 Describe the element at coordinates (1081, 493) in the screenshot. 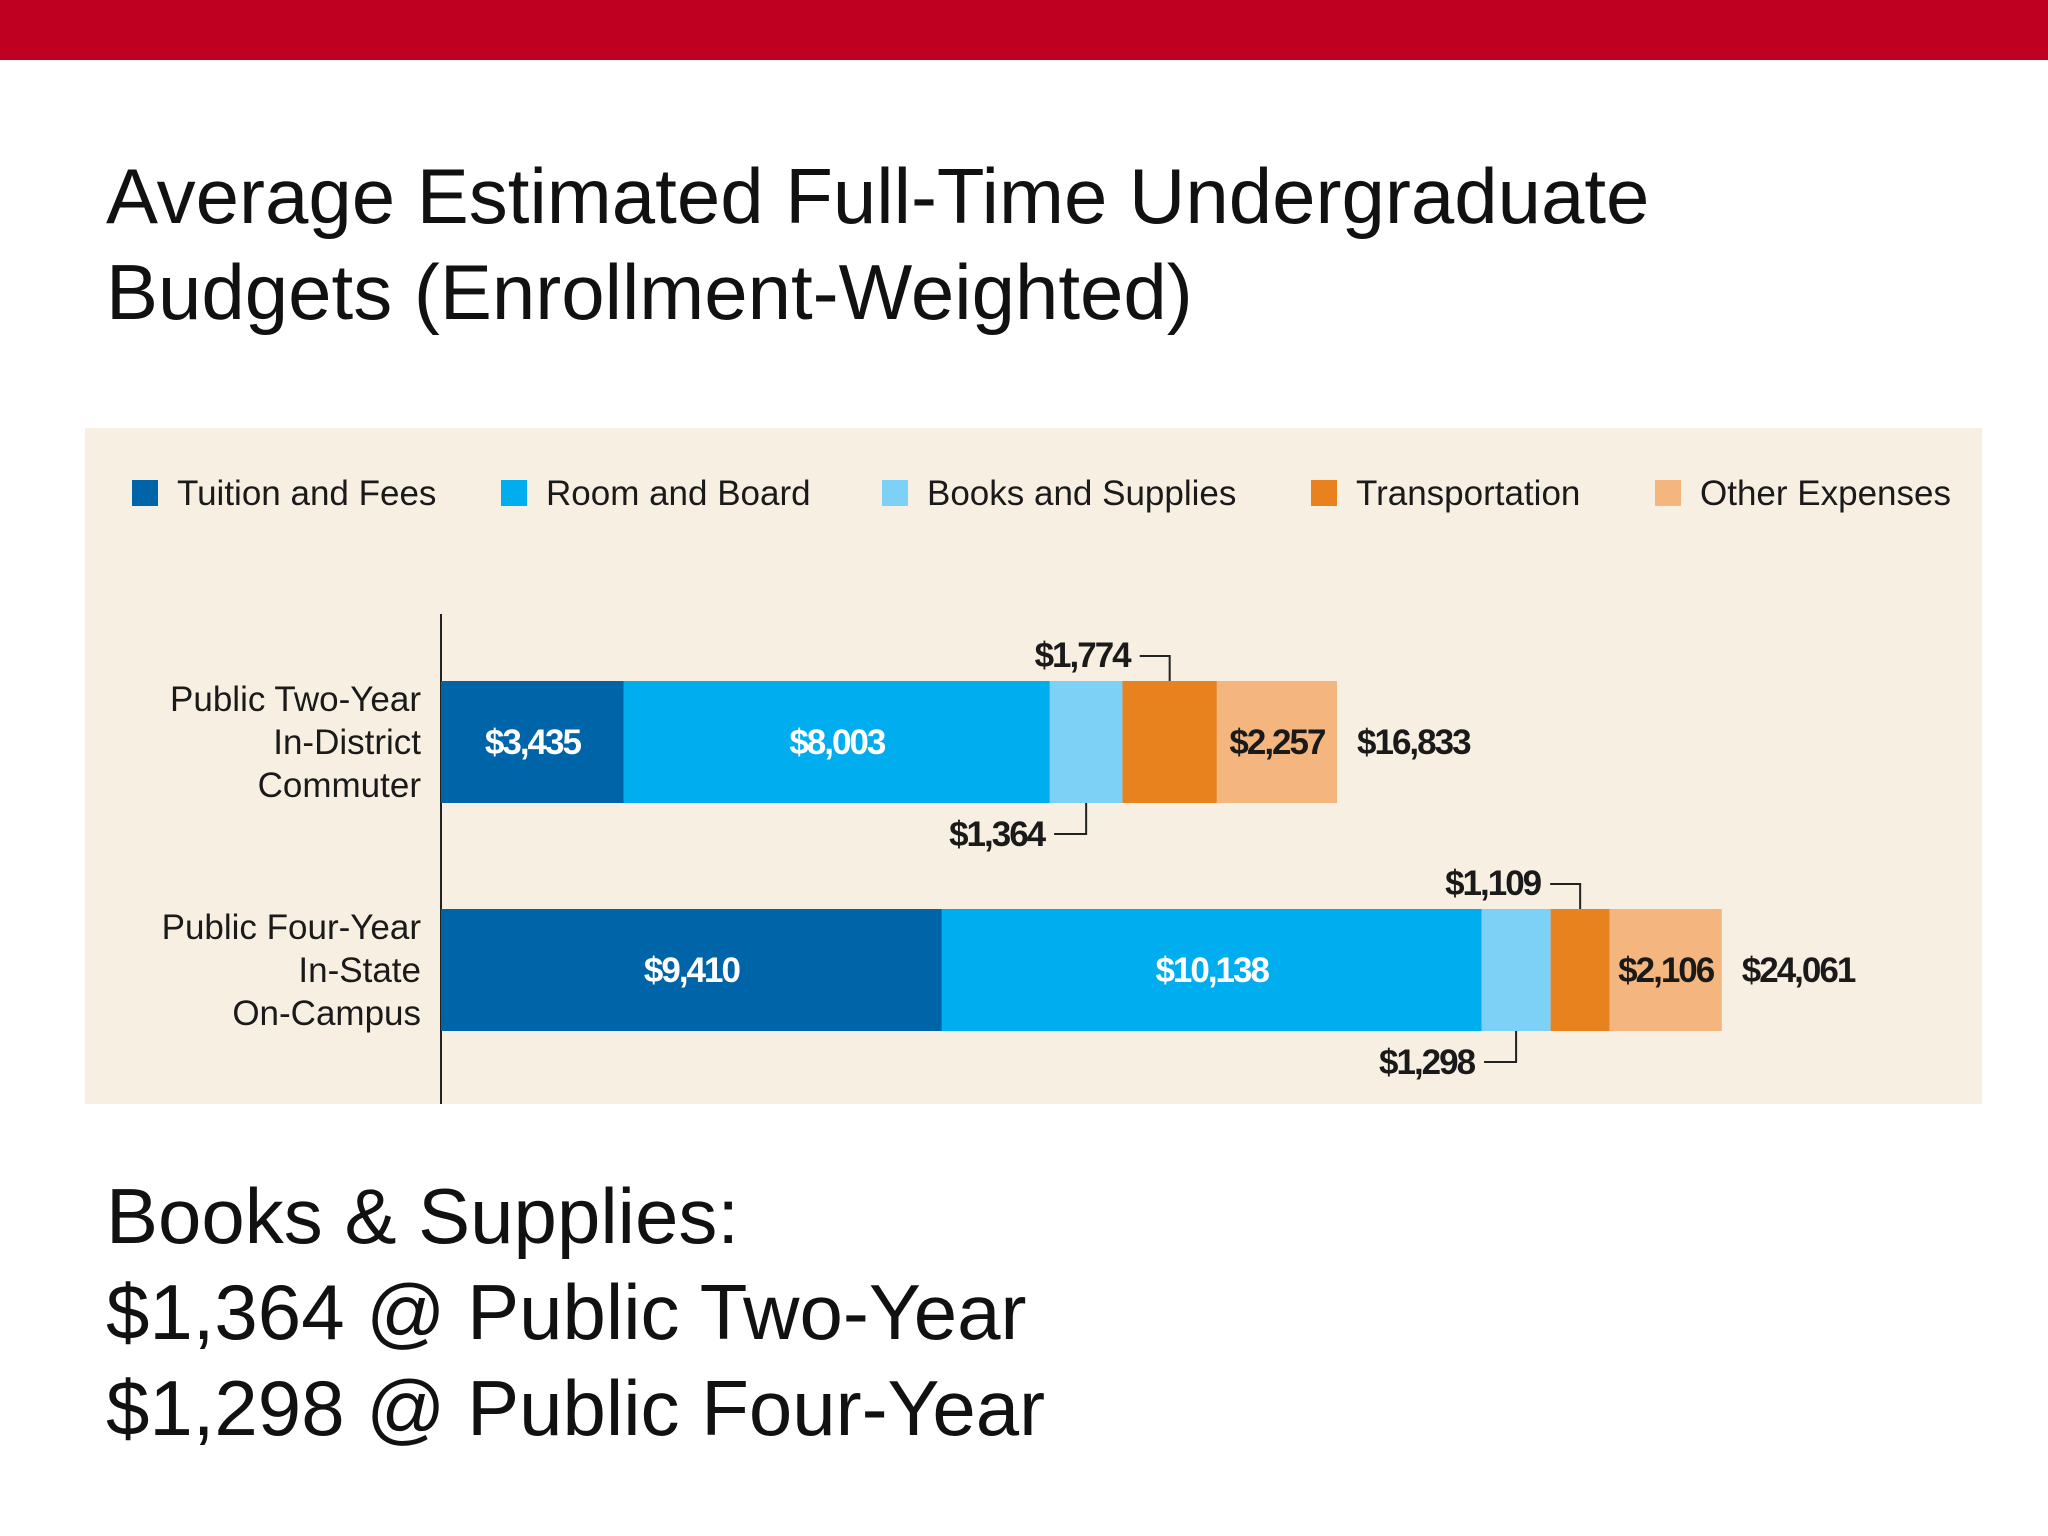

I see `legend-label-books-and-supplies: Books and Supplies` at that location.